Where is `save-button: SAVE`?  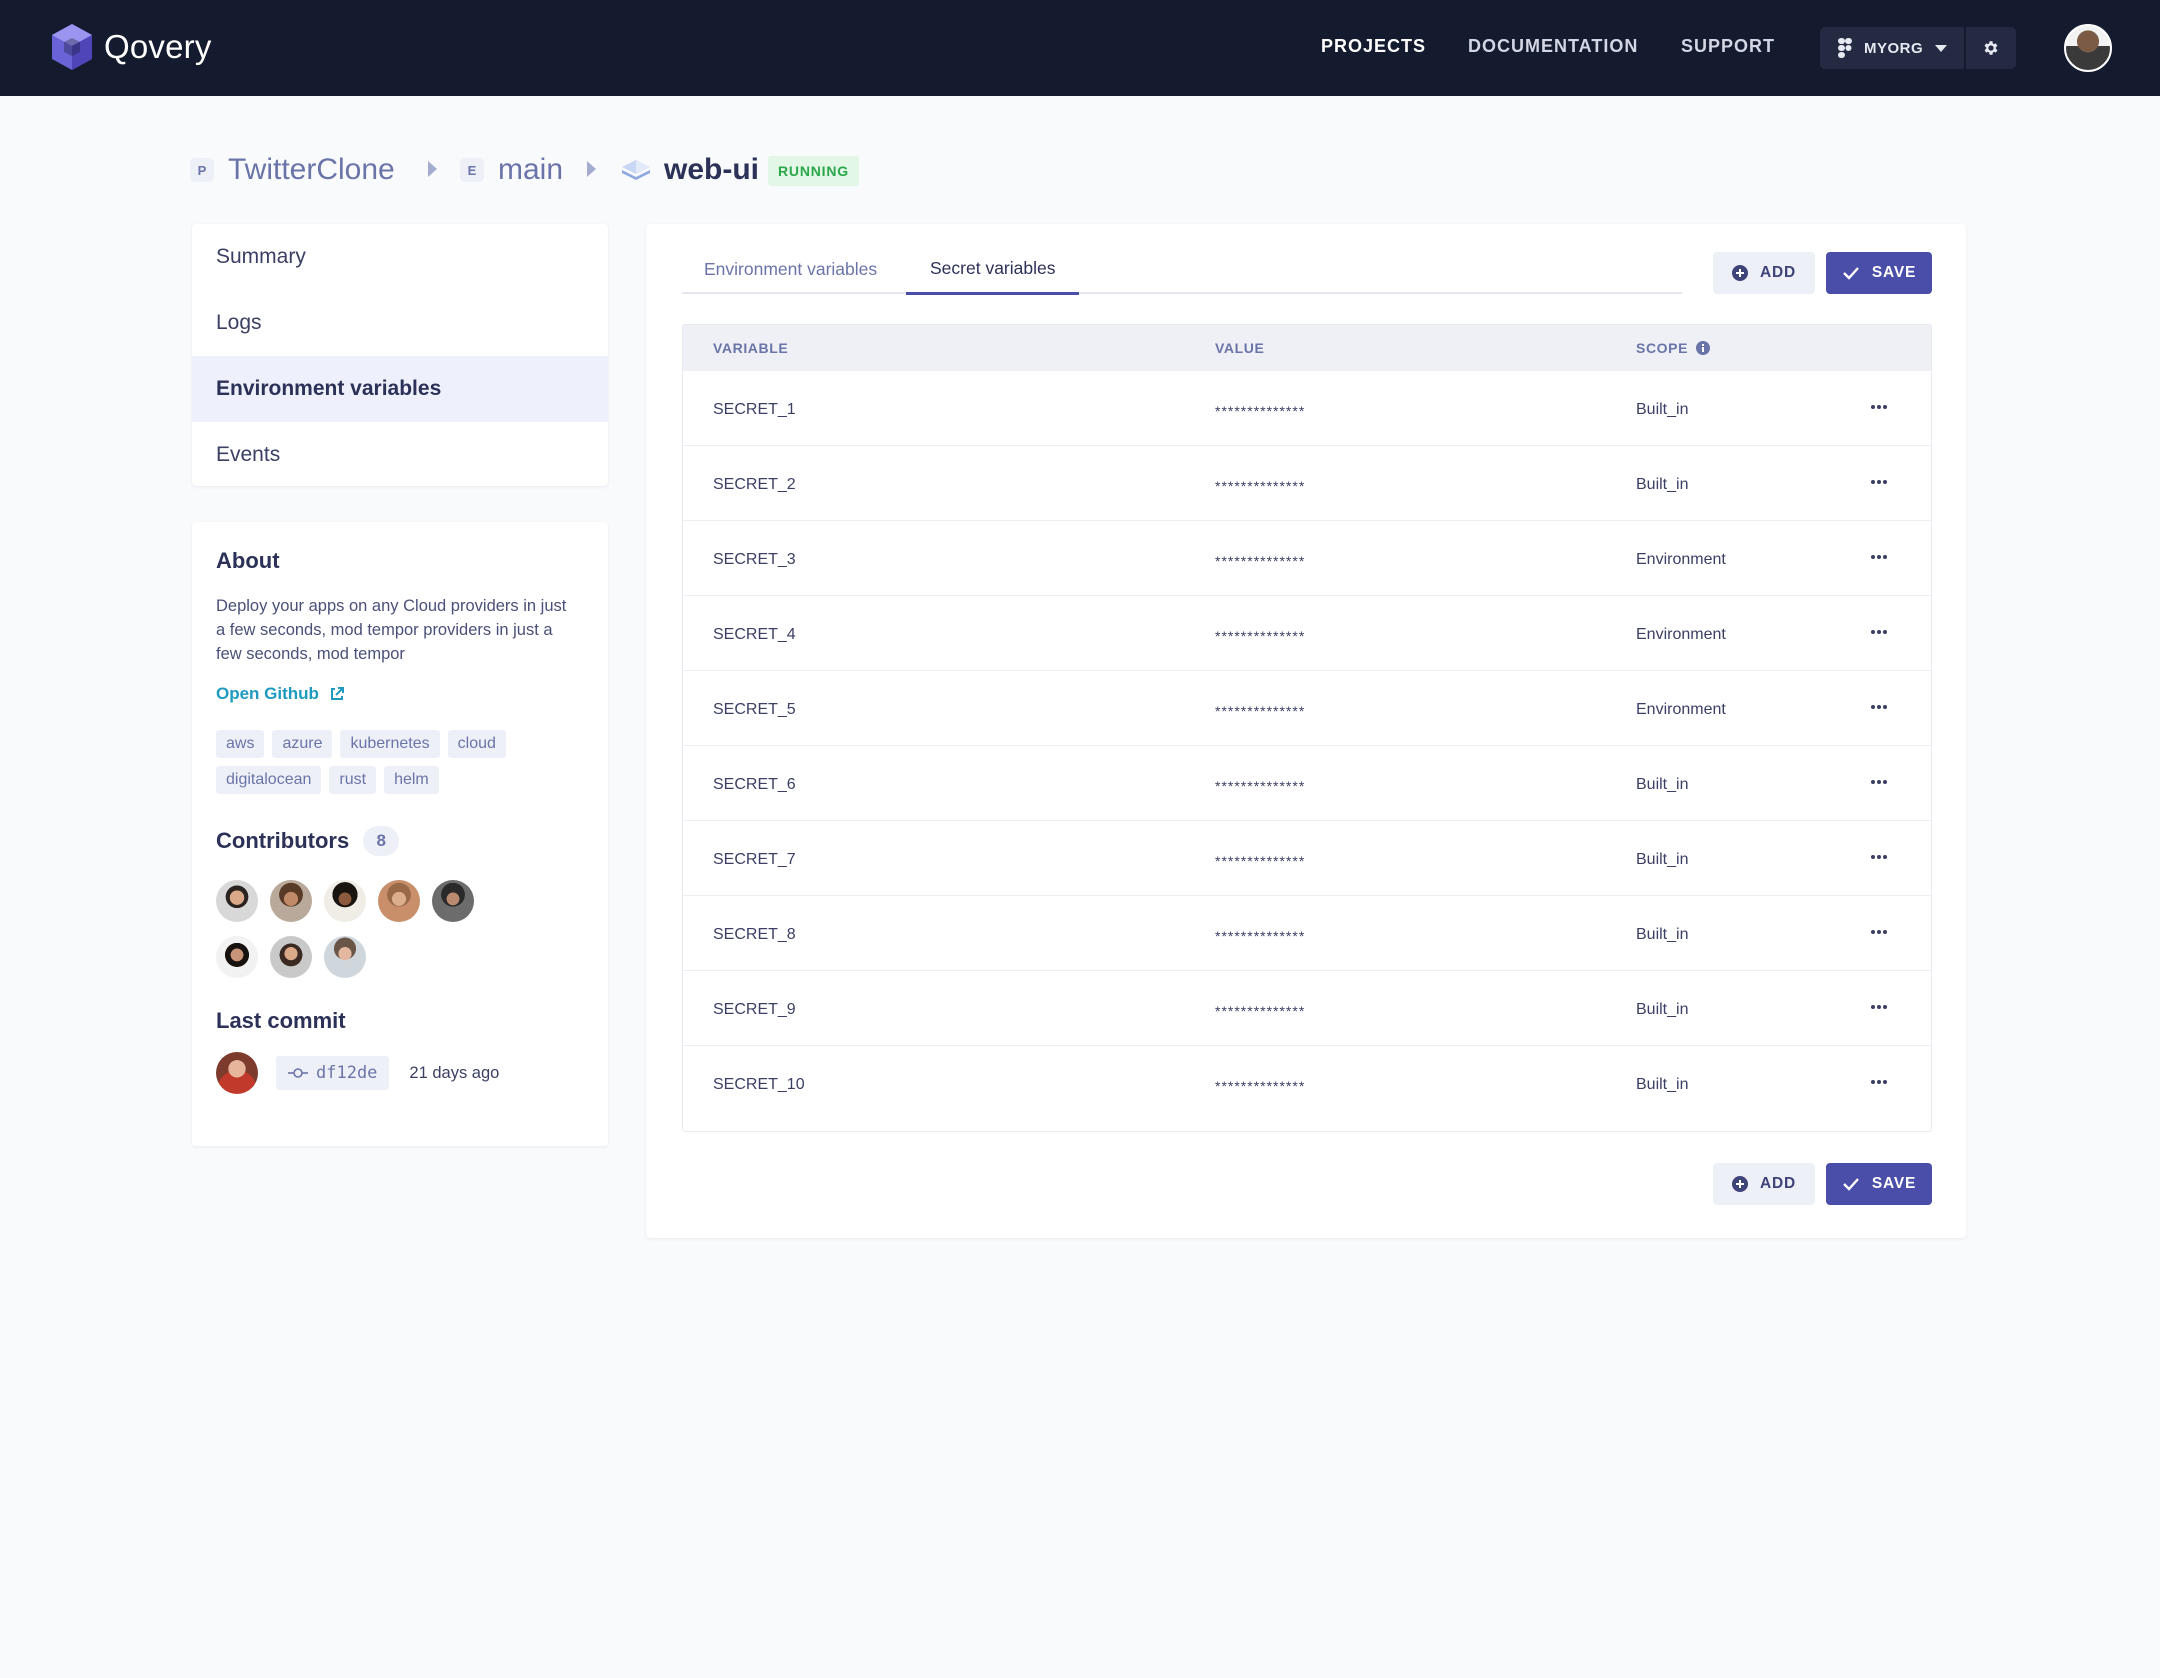 save-button: SAVE is located at coordinates (1879, 273).